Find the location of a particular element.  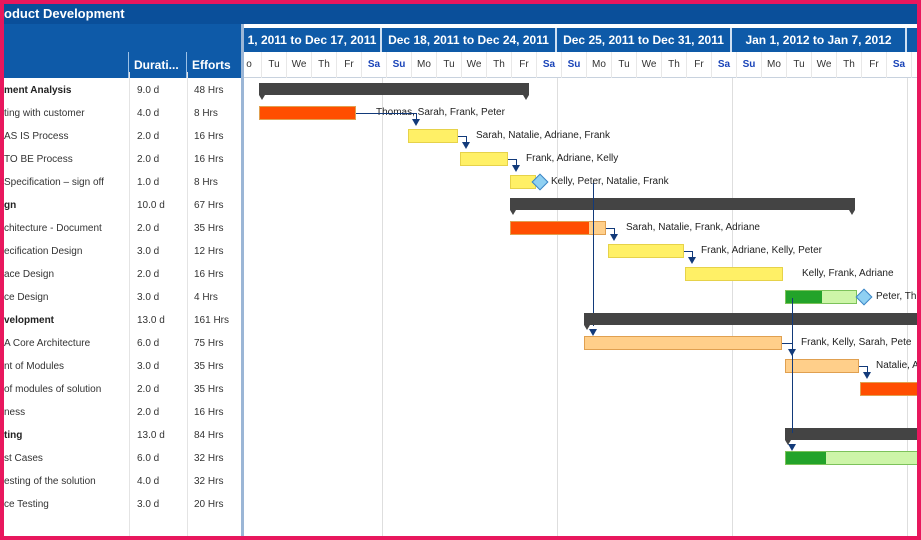

task-name: velopment is located at coordinates (29, 320).